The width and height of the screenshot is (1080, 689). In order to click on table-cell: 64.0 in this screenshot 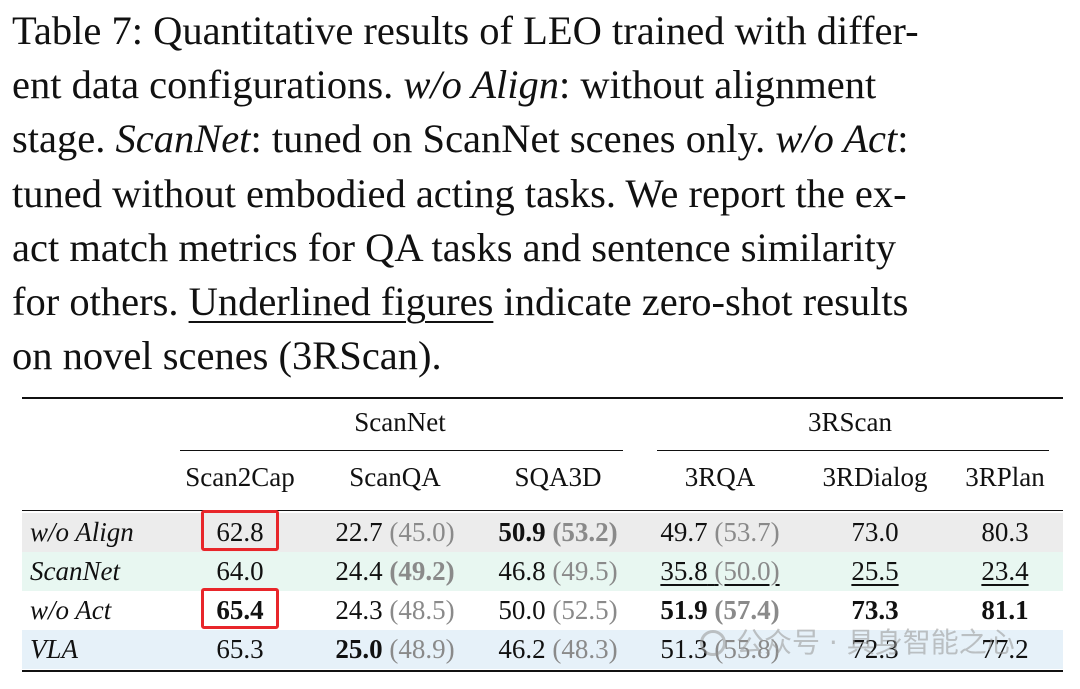, I will do `click(240, 571)`.